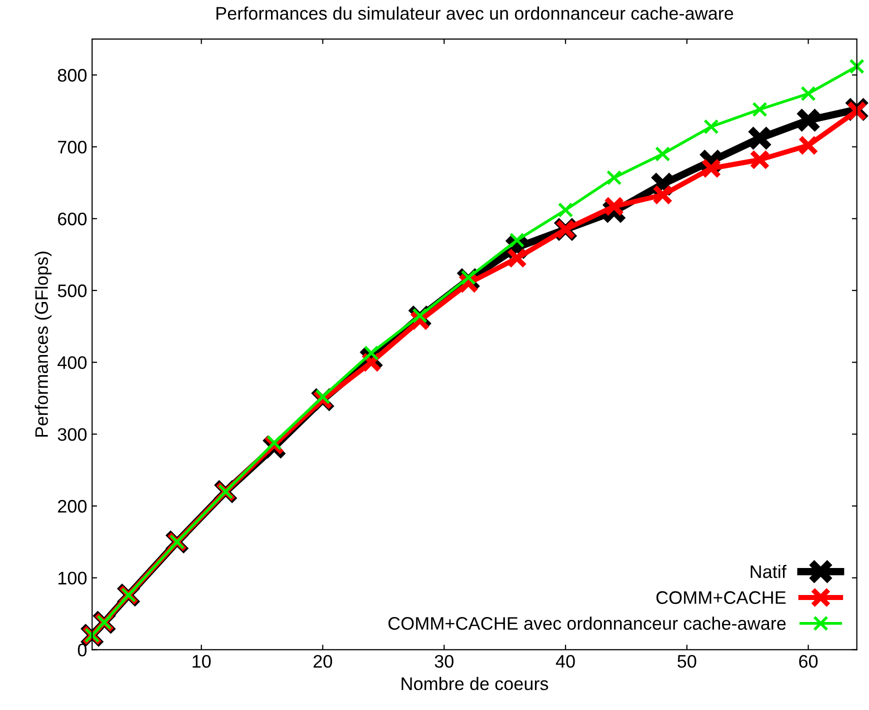 This screenshot has width=869, height=710. What do you see at coordinates (72, 363) in the screenshot?
I see `y-tick-label: 400` at bounding box center [72, 363].